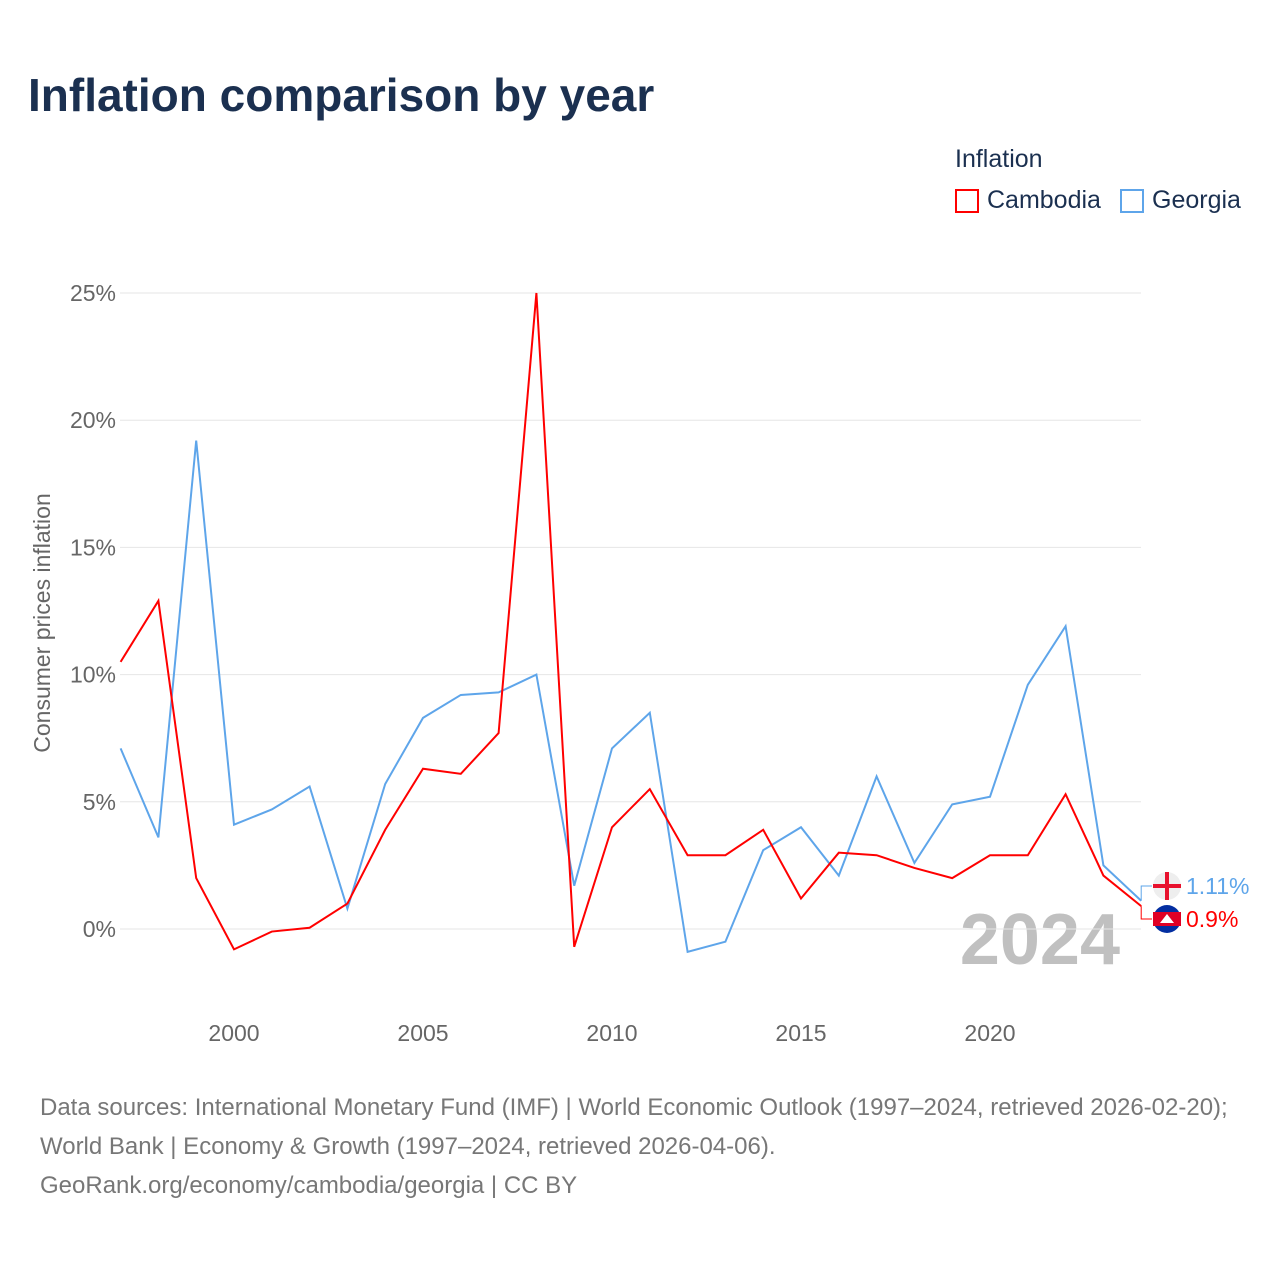 The image size is (1280, 1280). I want to click on legend-swatch-cambodia, so click(967, 200).